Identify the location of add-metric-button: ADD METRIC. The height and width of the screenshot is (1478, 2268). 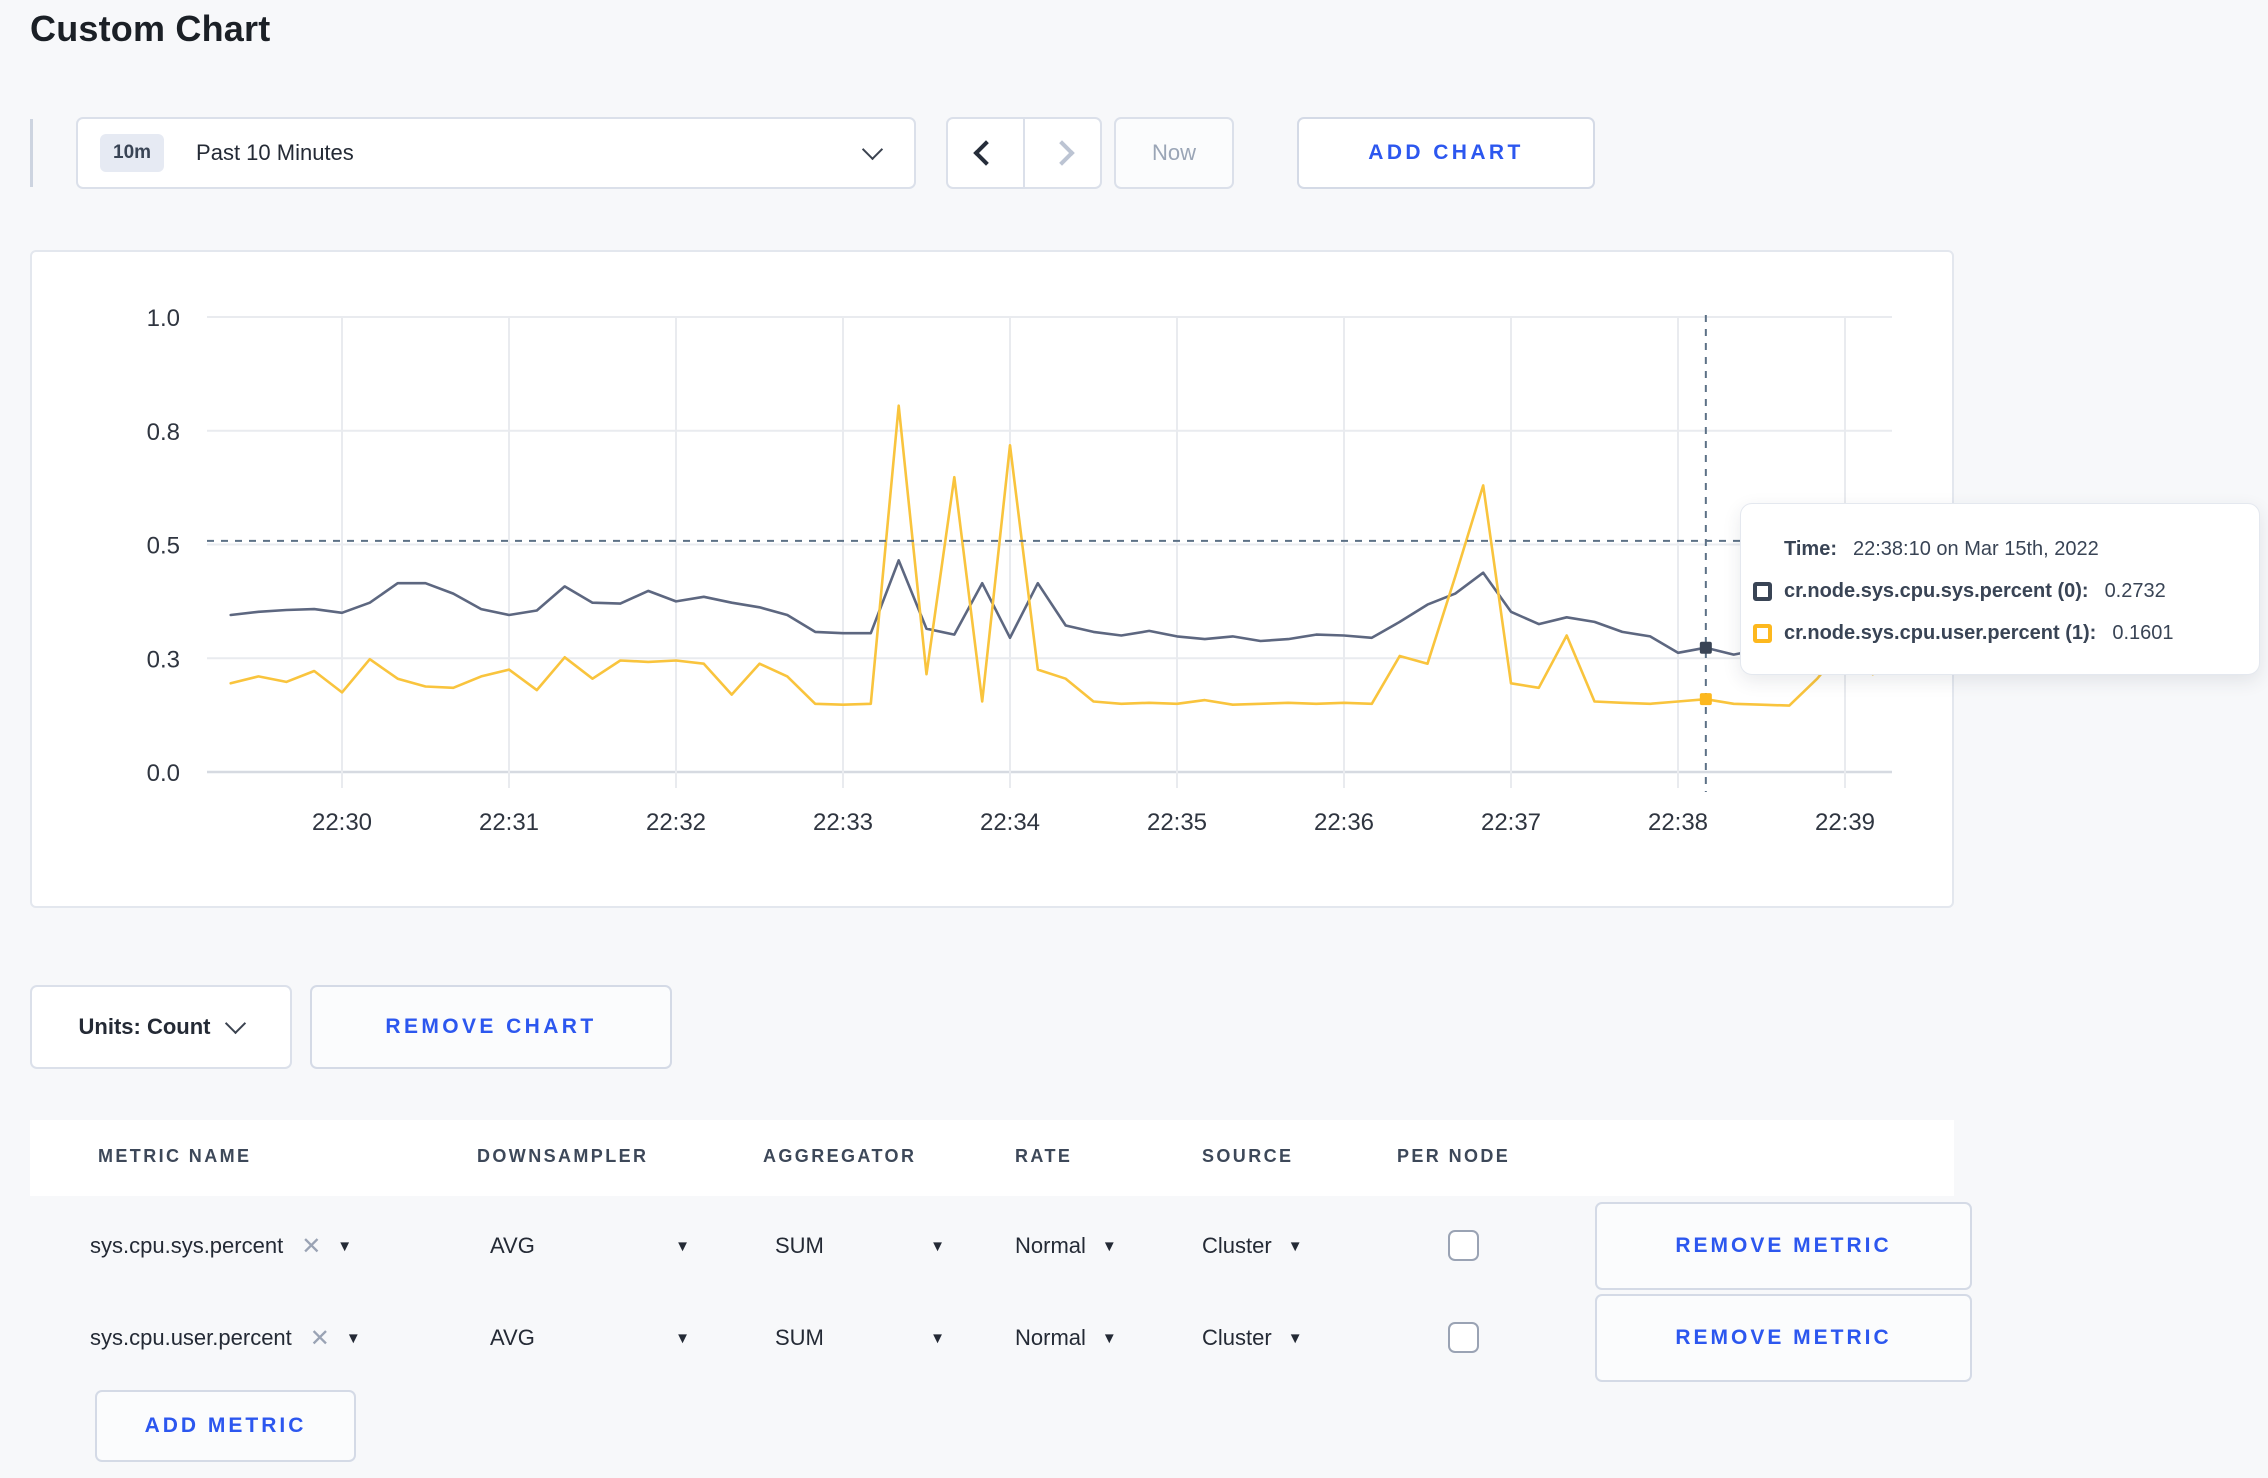
(225, 1426).